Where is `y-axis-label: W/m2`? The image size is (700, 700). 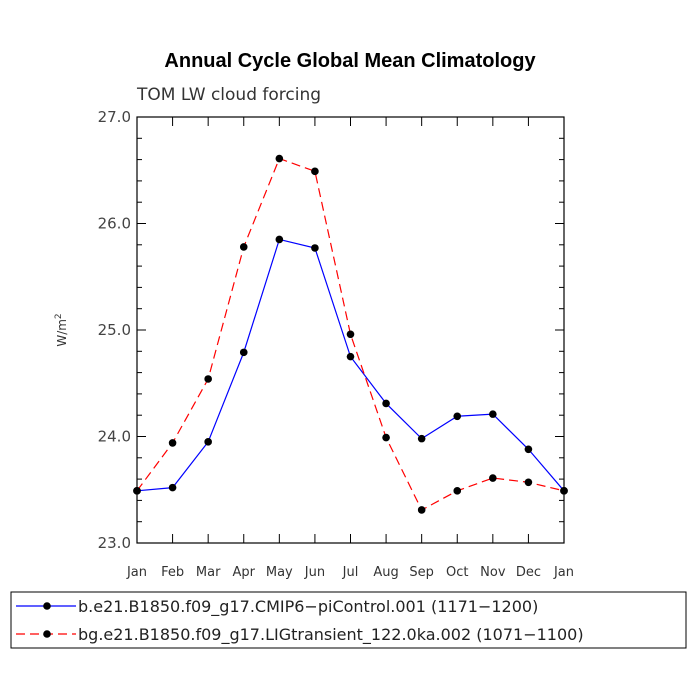 y-axis-label: W/m2 is located at coordinates (61, 329).